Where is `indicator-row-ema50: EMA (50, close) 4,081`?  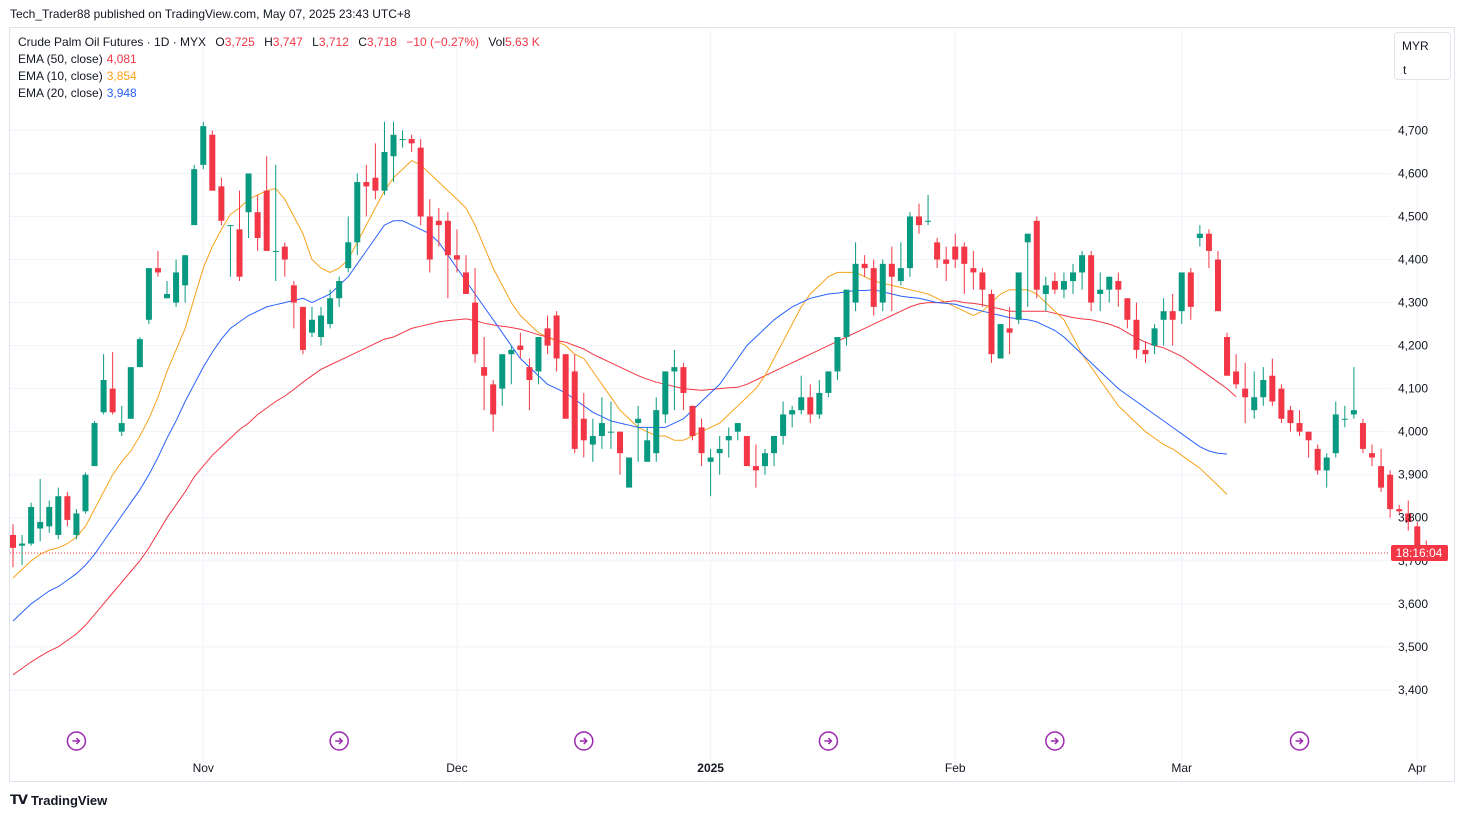 indicator-row-ema50: EMA (50, close) 4,081 is located at coordinates (279, 59).